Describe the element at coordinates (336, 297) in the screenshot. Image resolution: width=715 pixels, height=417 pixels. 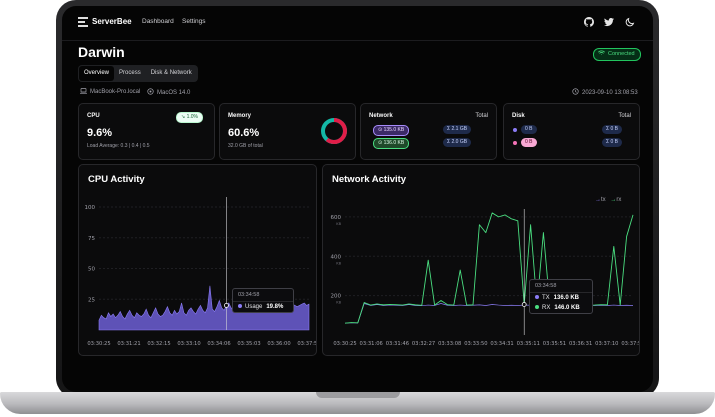
I see `net-y-tick: 200` at that location.